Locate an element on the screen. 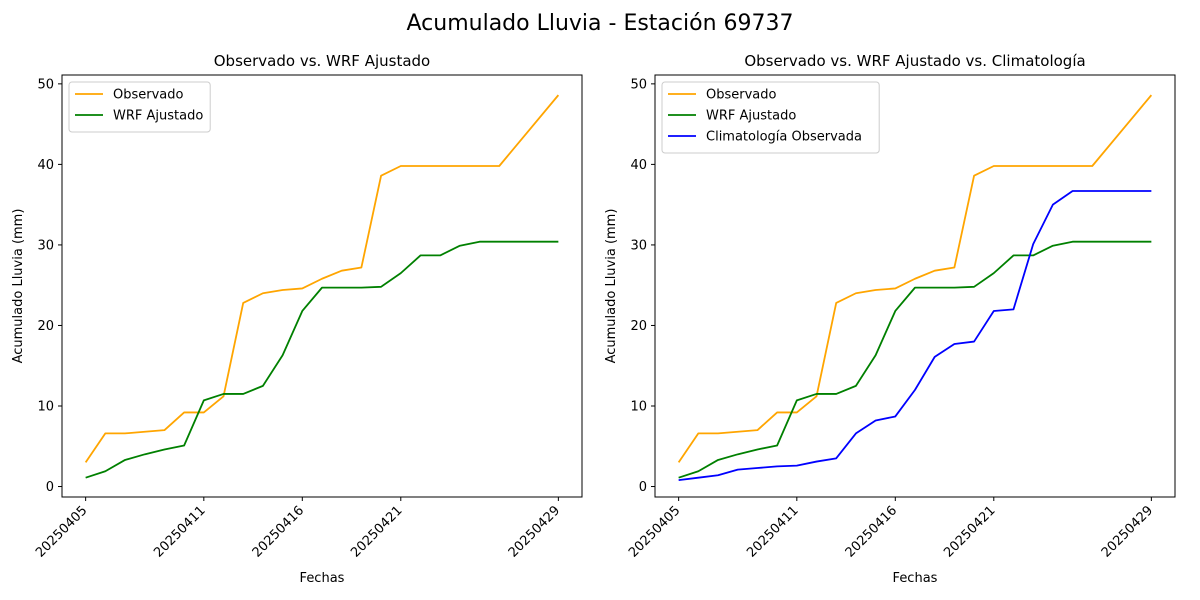 The image size is (1200, 600). plot-title: Observado vs. WRF Ajustado is located at coordinates (322, 61).